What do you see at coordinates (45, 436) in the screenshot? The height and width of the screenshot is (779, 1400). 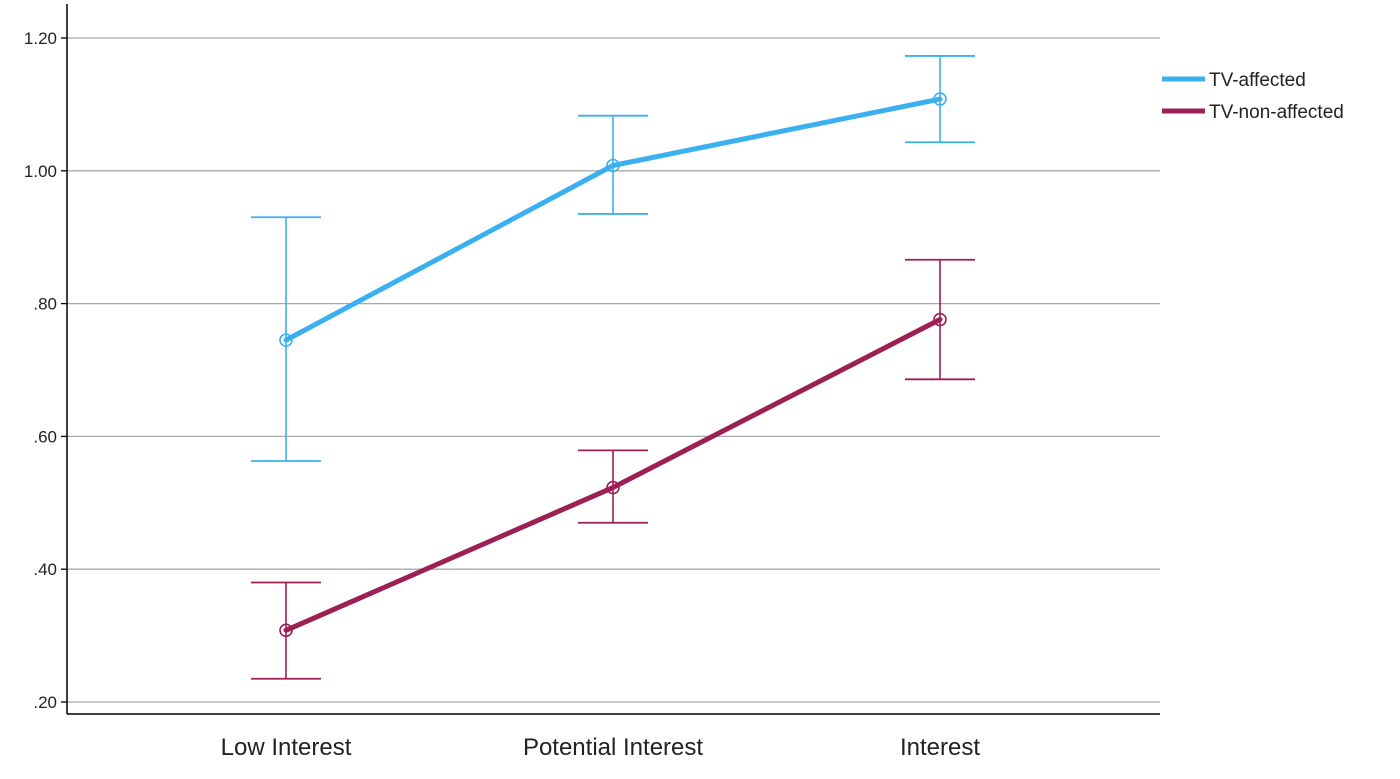 I see `y-tick-label: .60` at bounding box center [45, 436].